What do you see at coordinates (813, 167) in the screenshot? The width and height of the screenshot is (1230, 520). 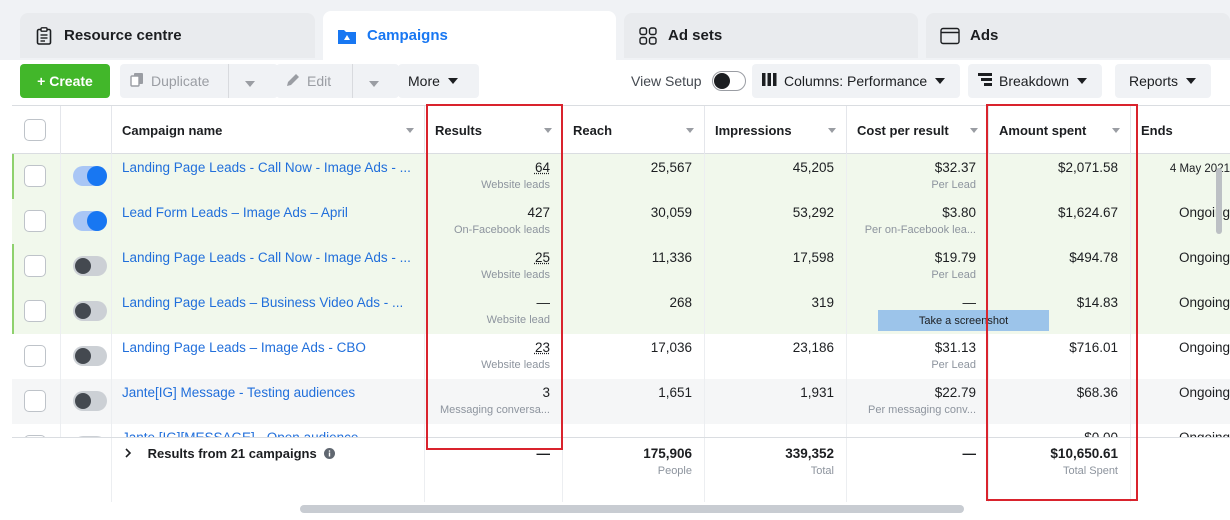 I see `impressions-value: 45,205` at bounding box center [813, 167].